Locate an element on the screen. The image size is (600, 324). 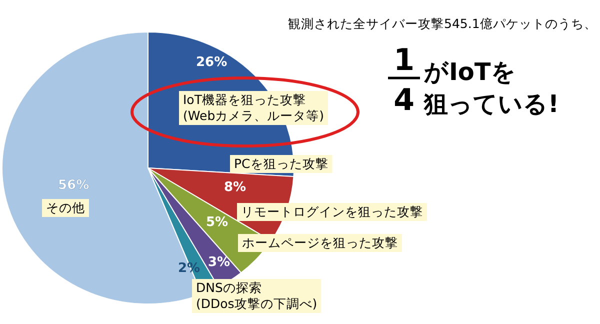
slice-label: PCを狙った攻撃 is located at coordinates (281, 163).